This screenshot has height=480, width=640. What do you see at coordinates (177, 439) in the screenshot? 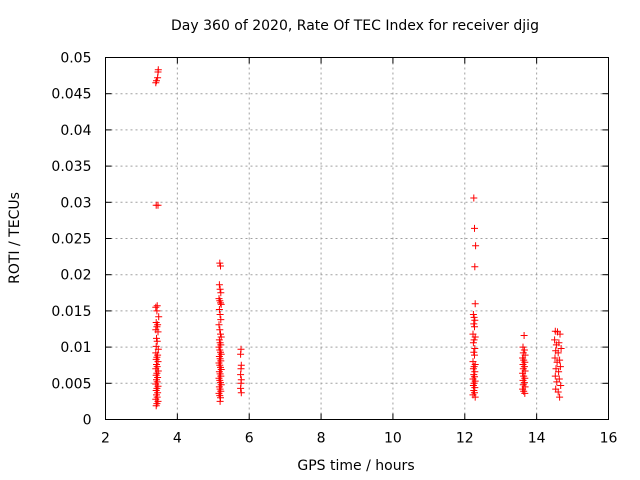
I see `x-tick-label: 4` at bounding box center [177, 439].